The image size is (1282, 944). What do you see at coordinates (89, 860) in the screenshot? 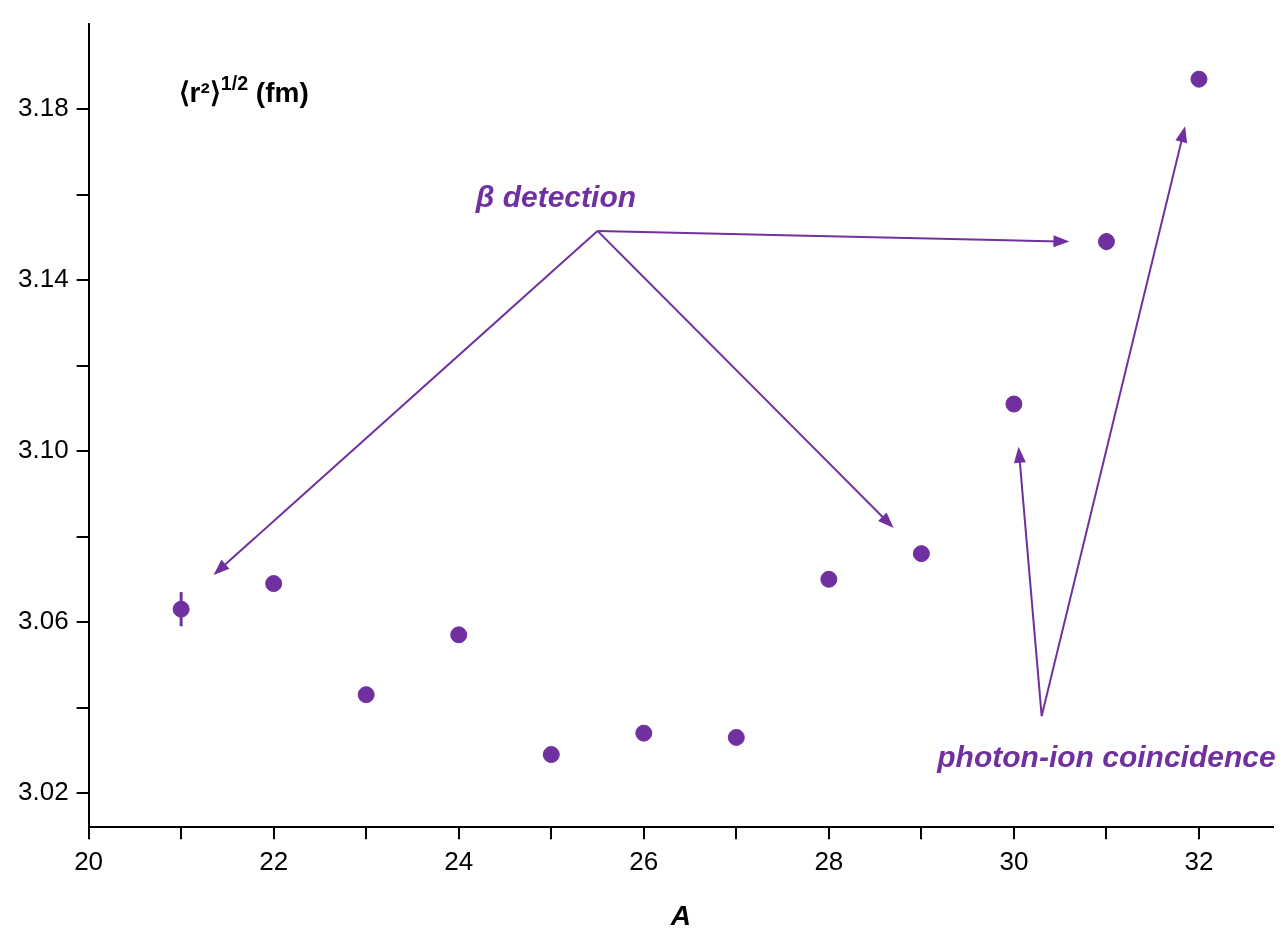
I see `x-tick-label: 20` at bounding box center [89, 860].